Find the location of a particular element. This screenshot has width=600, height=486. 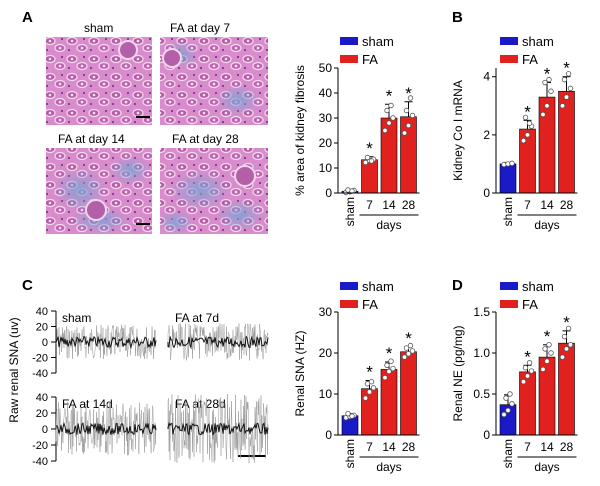

panel-letter-d: D is located at coordinates (457, 285).